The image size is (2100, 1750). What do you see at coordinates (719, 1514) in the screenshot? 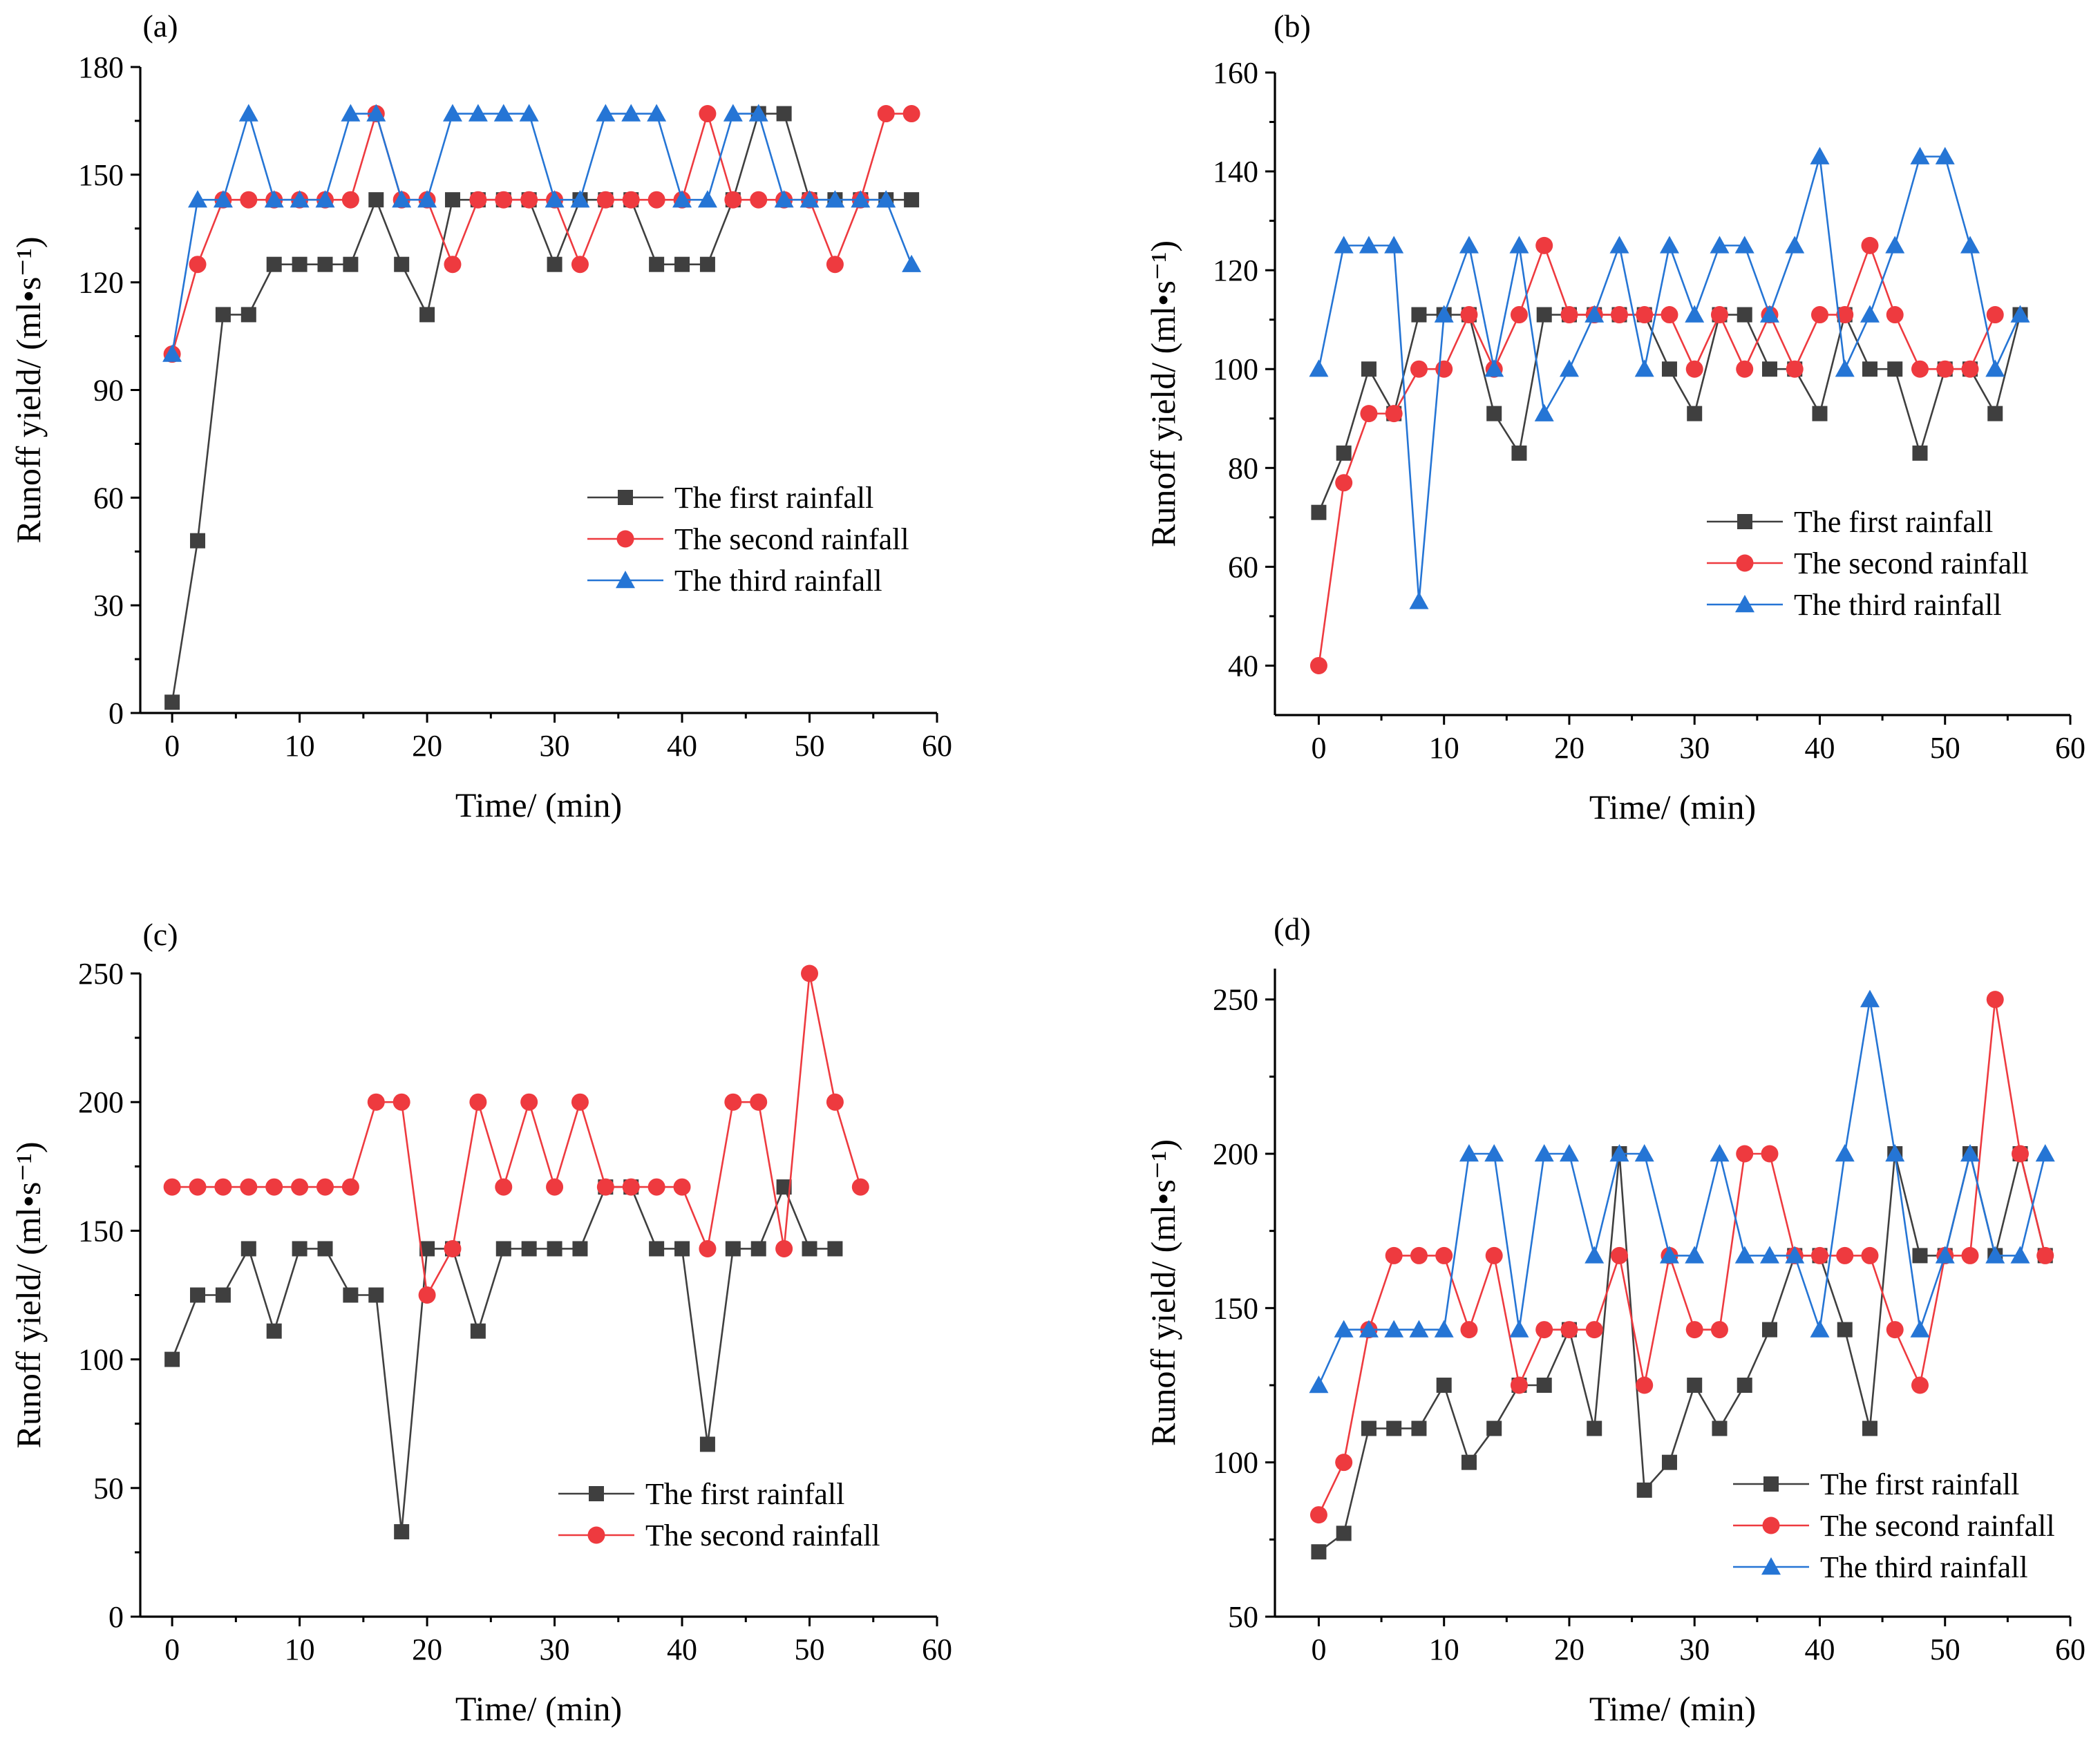
I see `legend: The first rainfall The second rainfall` at bounding box center [719, 1514].